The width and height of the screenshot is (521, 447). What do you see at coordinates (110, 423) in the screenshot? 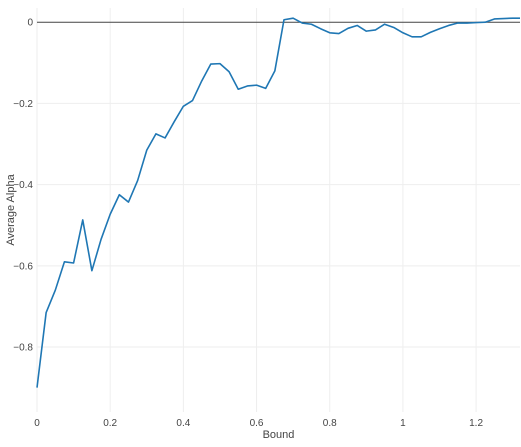
I see `x-tick-label: 0.2` at bounding box center [110, 423].